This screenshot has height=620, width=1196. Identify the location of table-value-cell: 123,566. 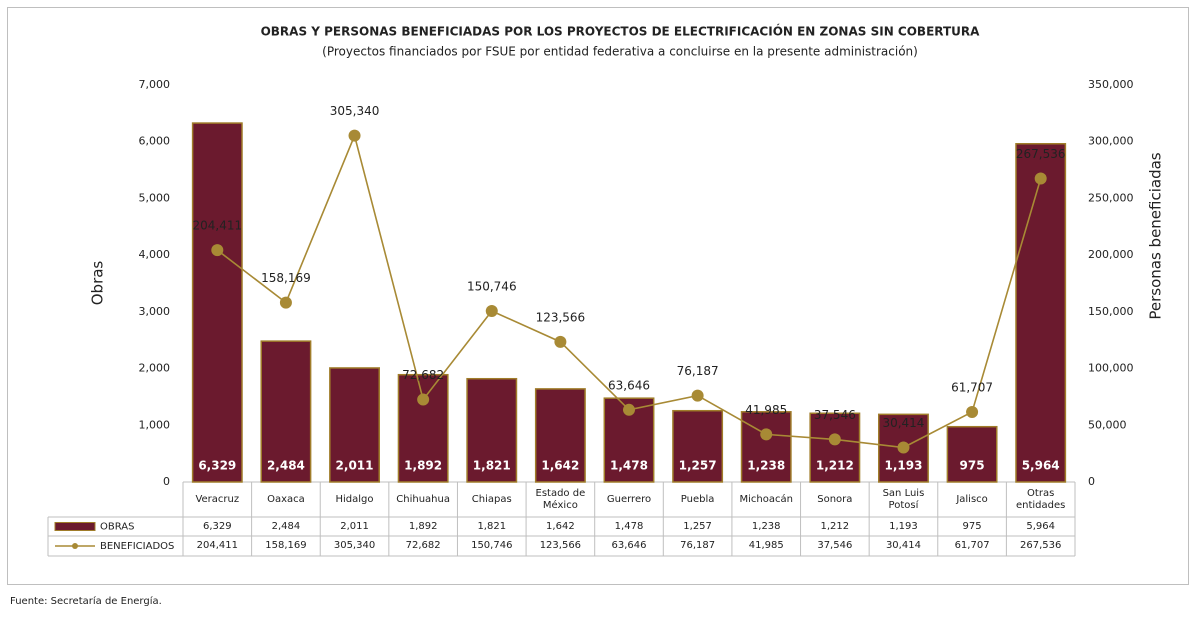
(560, 545).